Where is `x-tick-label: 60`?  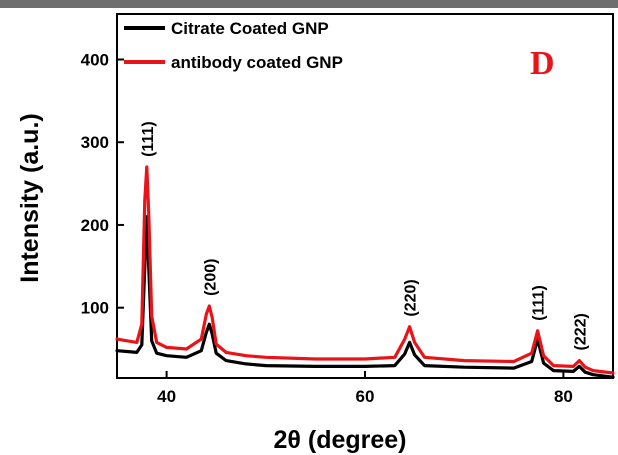
x-tick-label: 60 is located at coordinates (365, 396).